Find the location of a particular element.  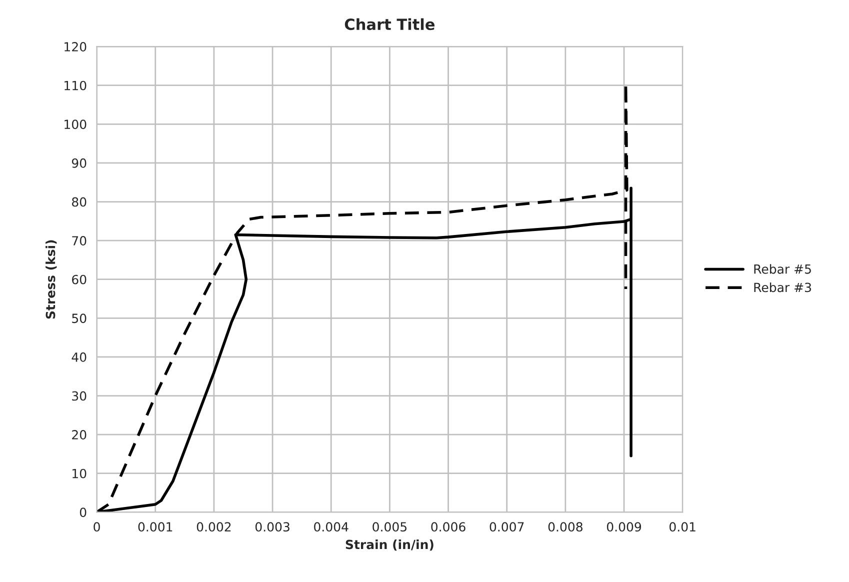

x-tick-label: 0.01 is located at coordinates (683, 527).